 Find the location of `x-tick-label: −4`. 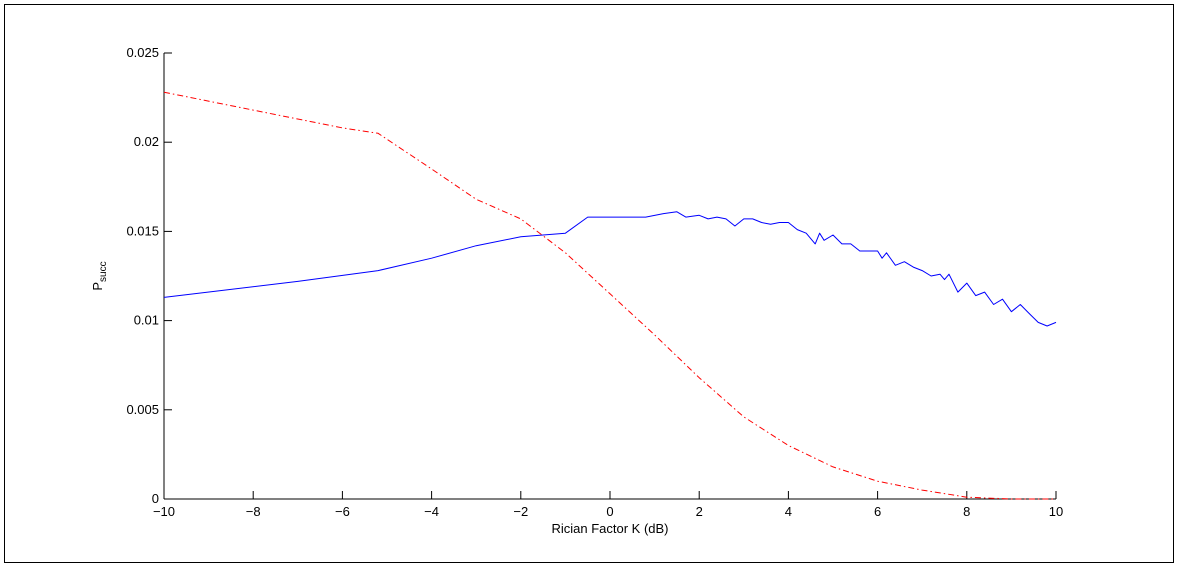

x-tick-label: −4 is located at coordinates (431, 511).